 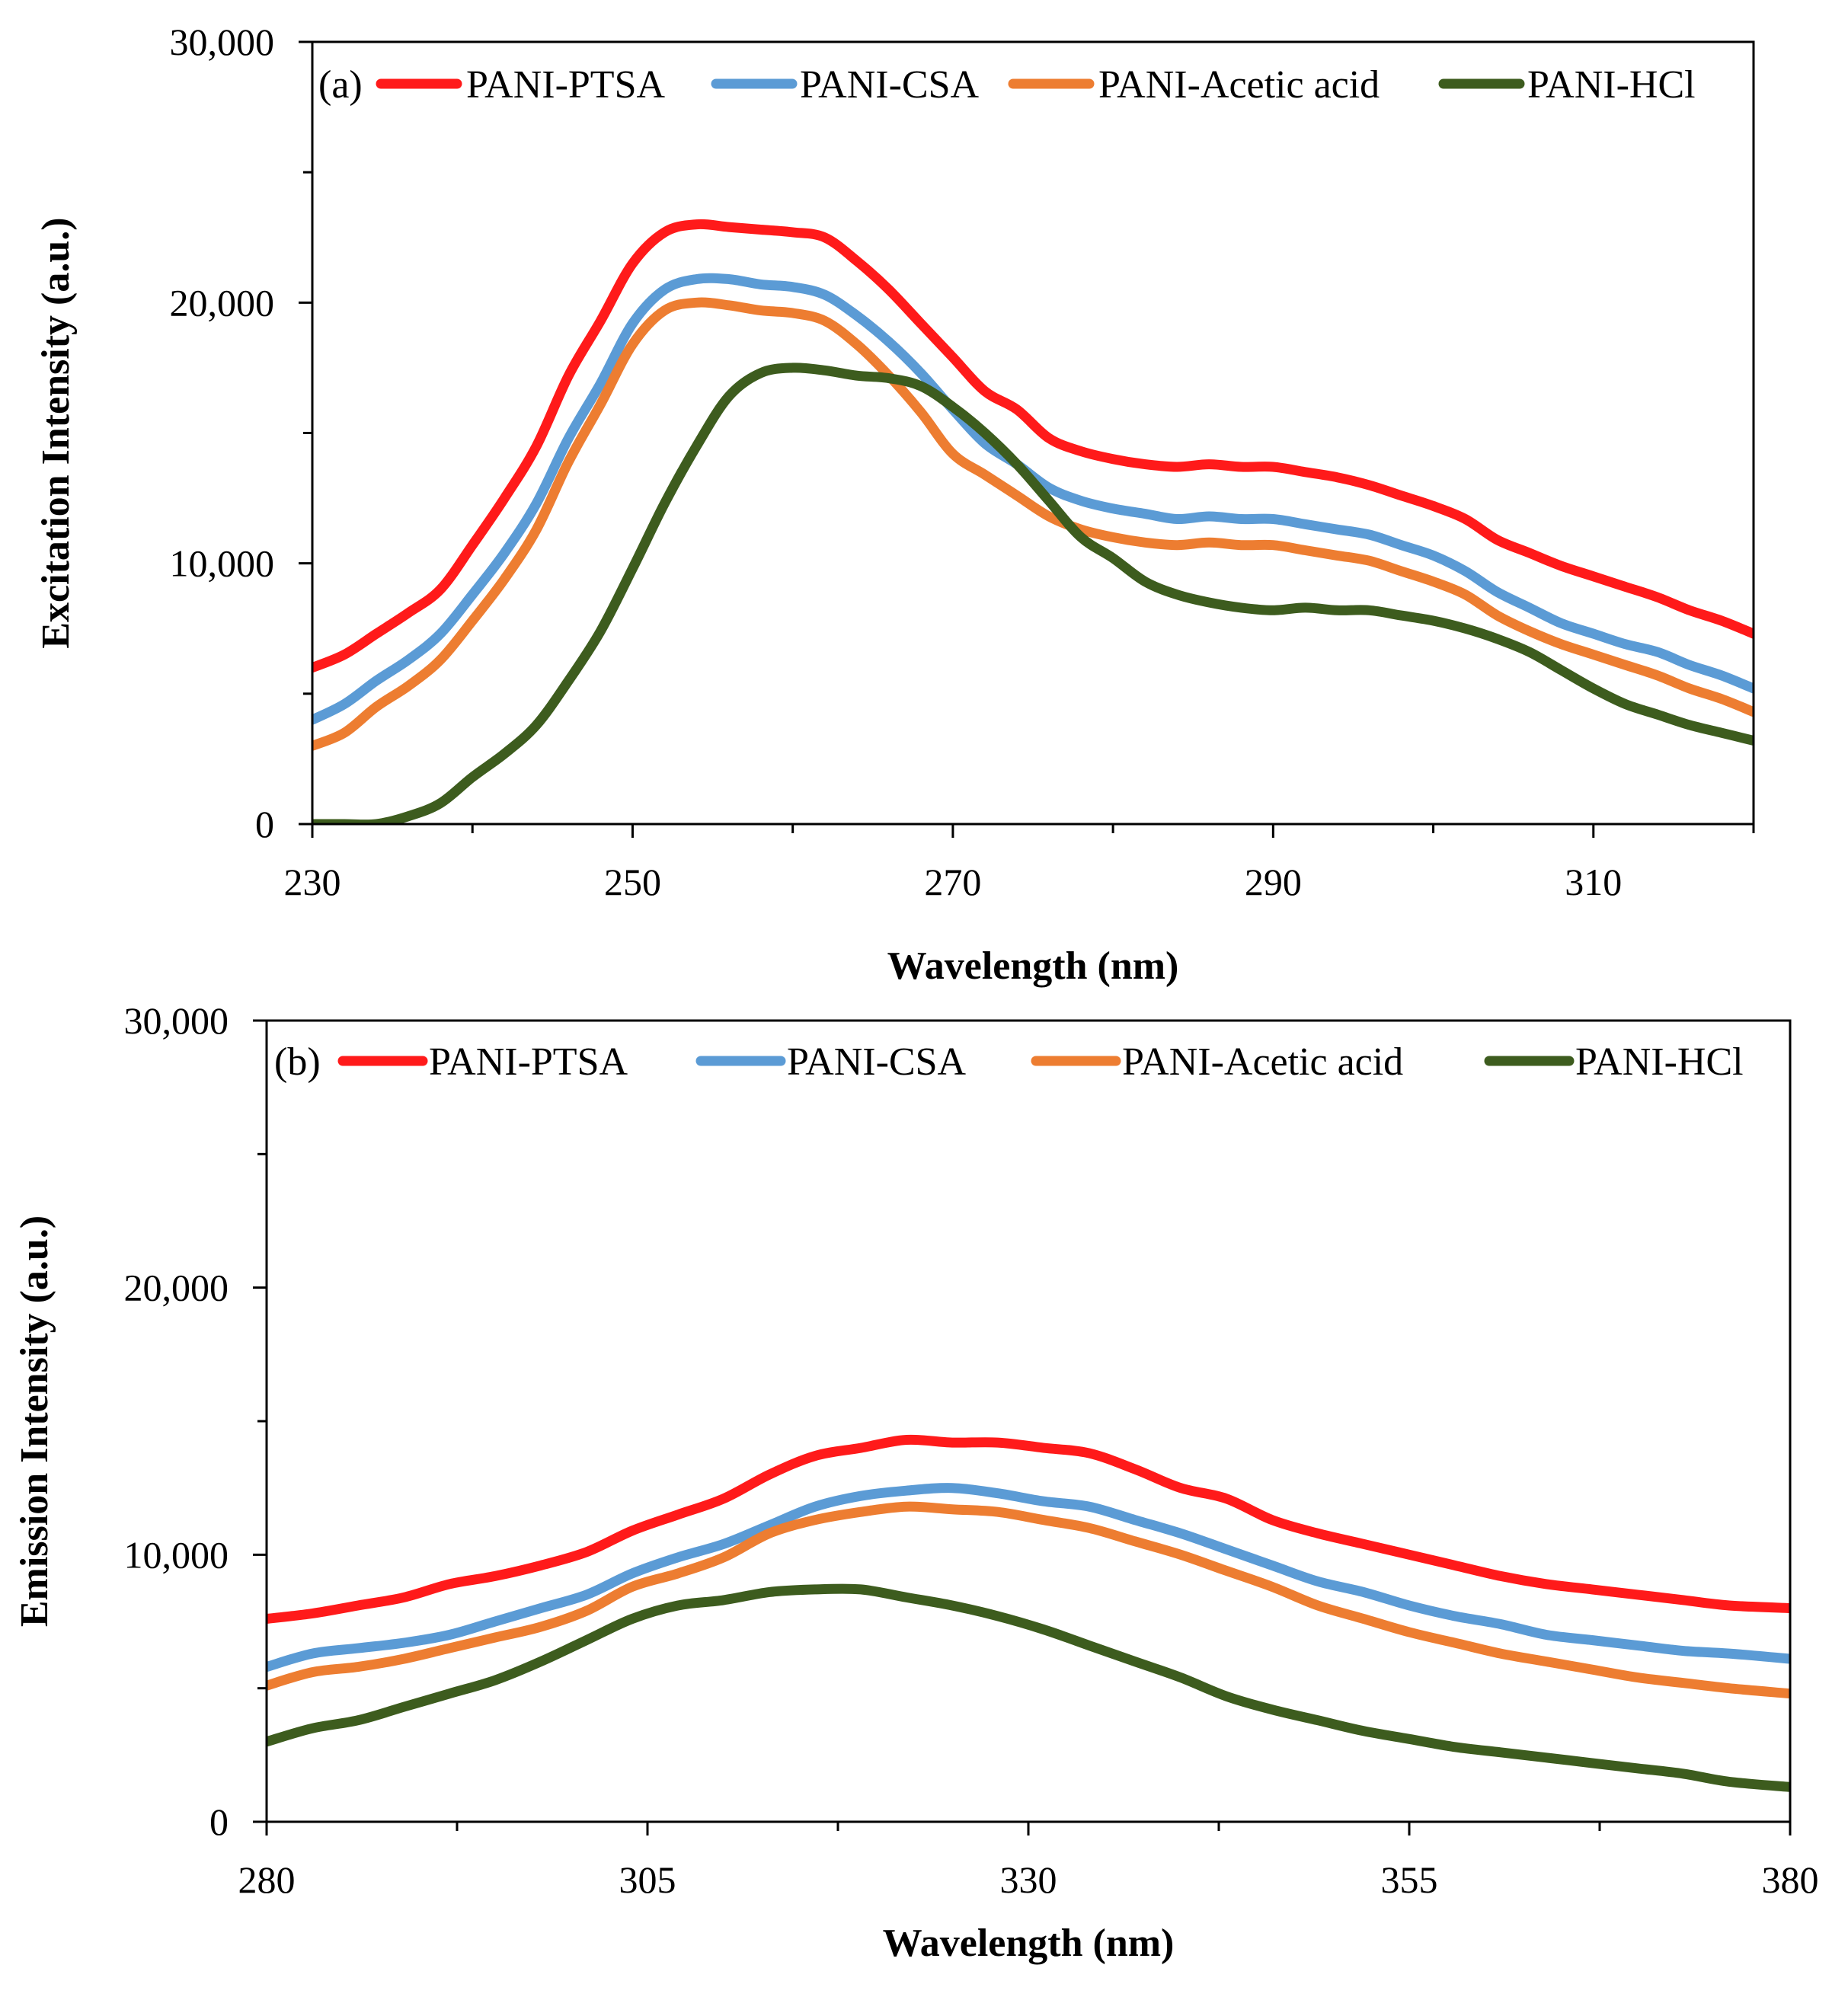 What do you see at coordinates (632, 882) in the screenshot?
I see `x-tick-label: 250` at bounding box center [632, 882].